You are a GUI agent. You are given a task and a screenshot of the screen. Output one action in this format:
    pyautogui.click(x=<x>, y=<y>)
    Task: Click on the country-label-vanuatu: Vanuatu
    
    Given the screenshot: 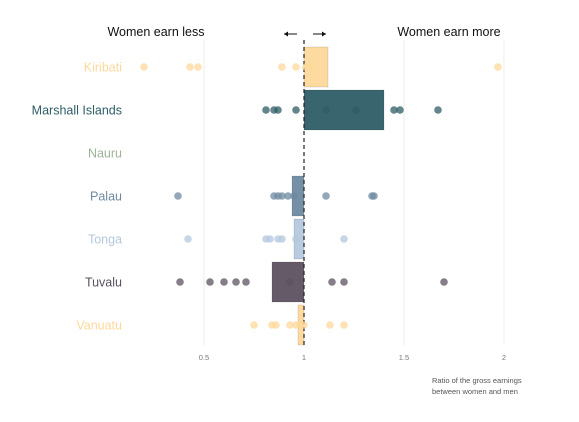 What is the action you would take?
    pyautogui.click(x=99, y=326)
    